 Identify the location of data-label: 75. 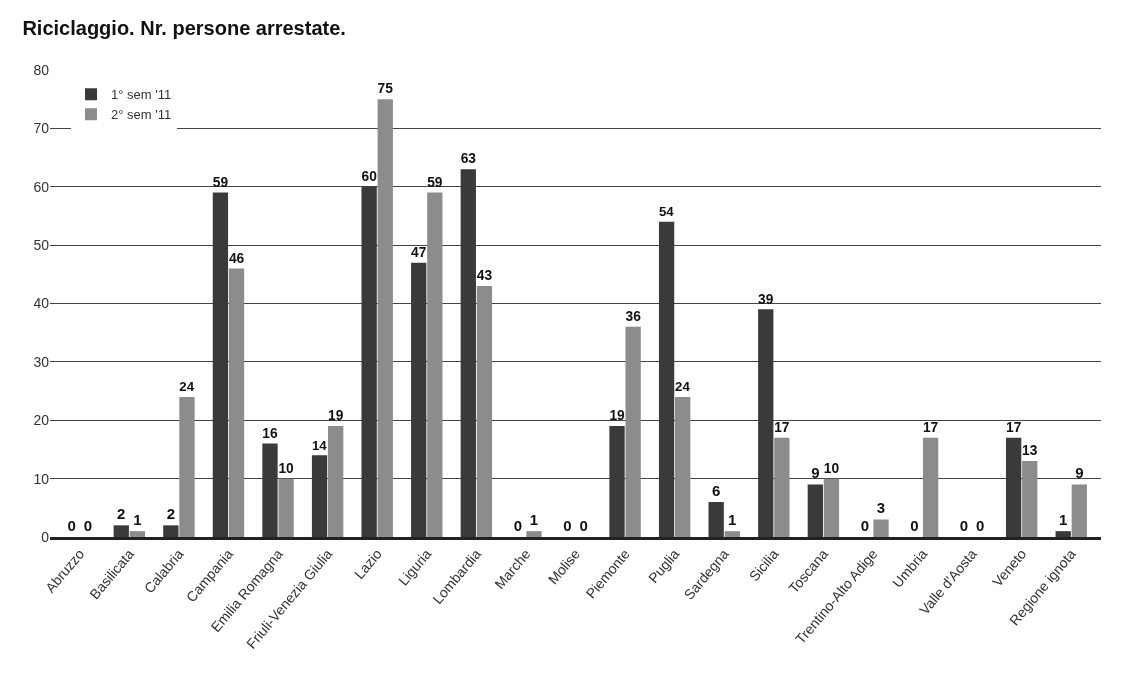
(385, 89).